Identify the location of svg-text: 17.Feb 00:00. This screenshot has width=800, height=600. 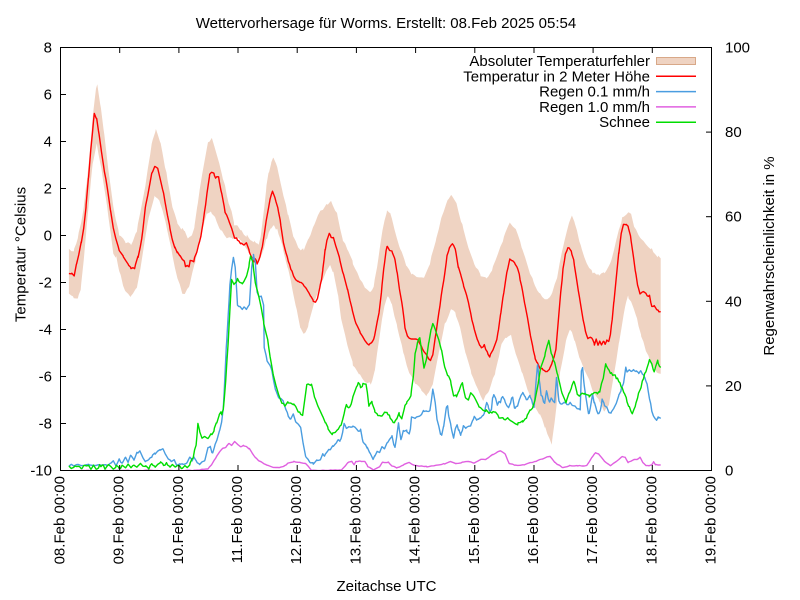
(592, 520).